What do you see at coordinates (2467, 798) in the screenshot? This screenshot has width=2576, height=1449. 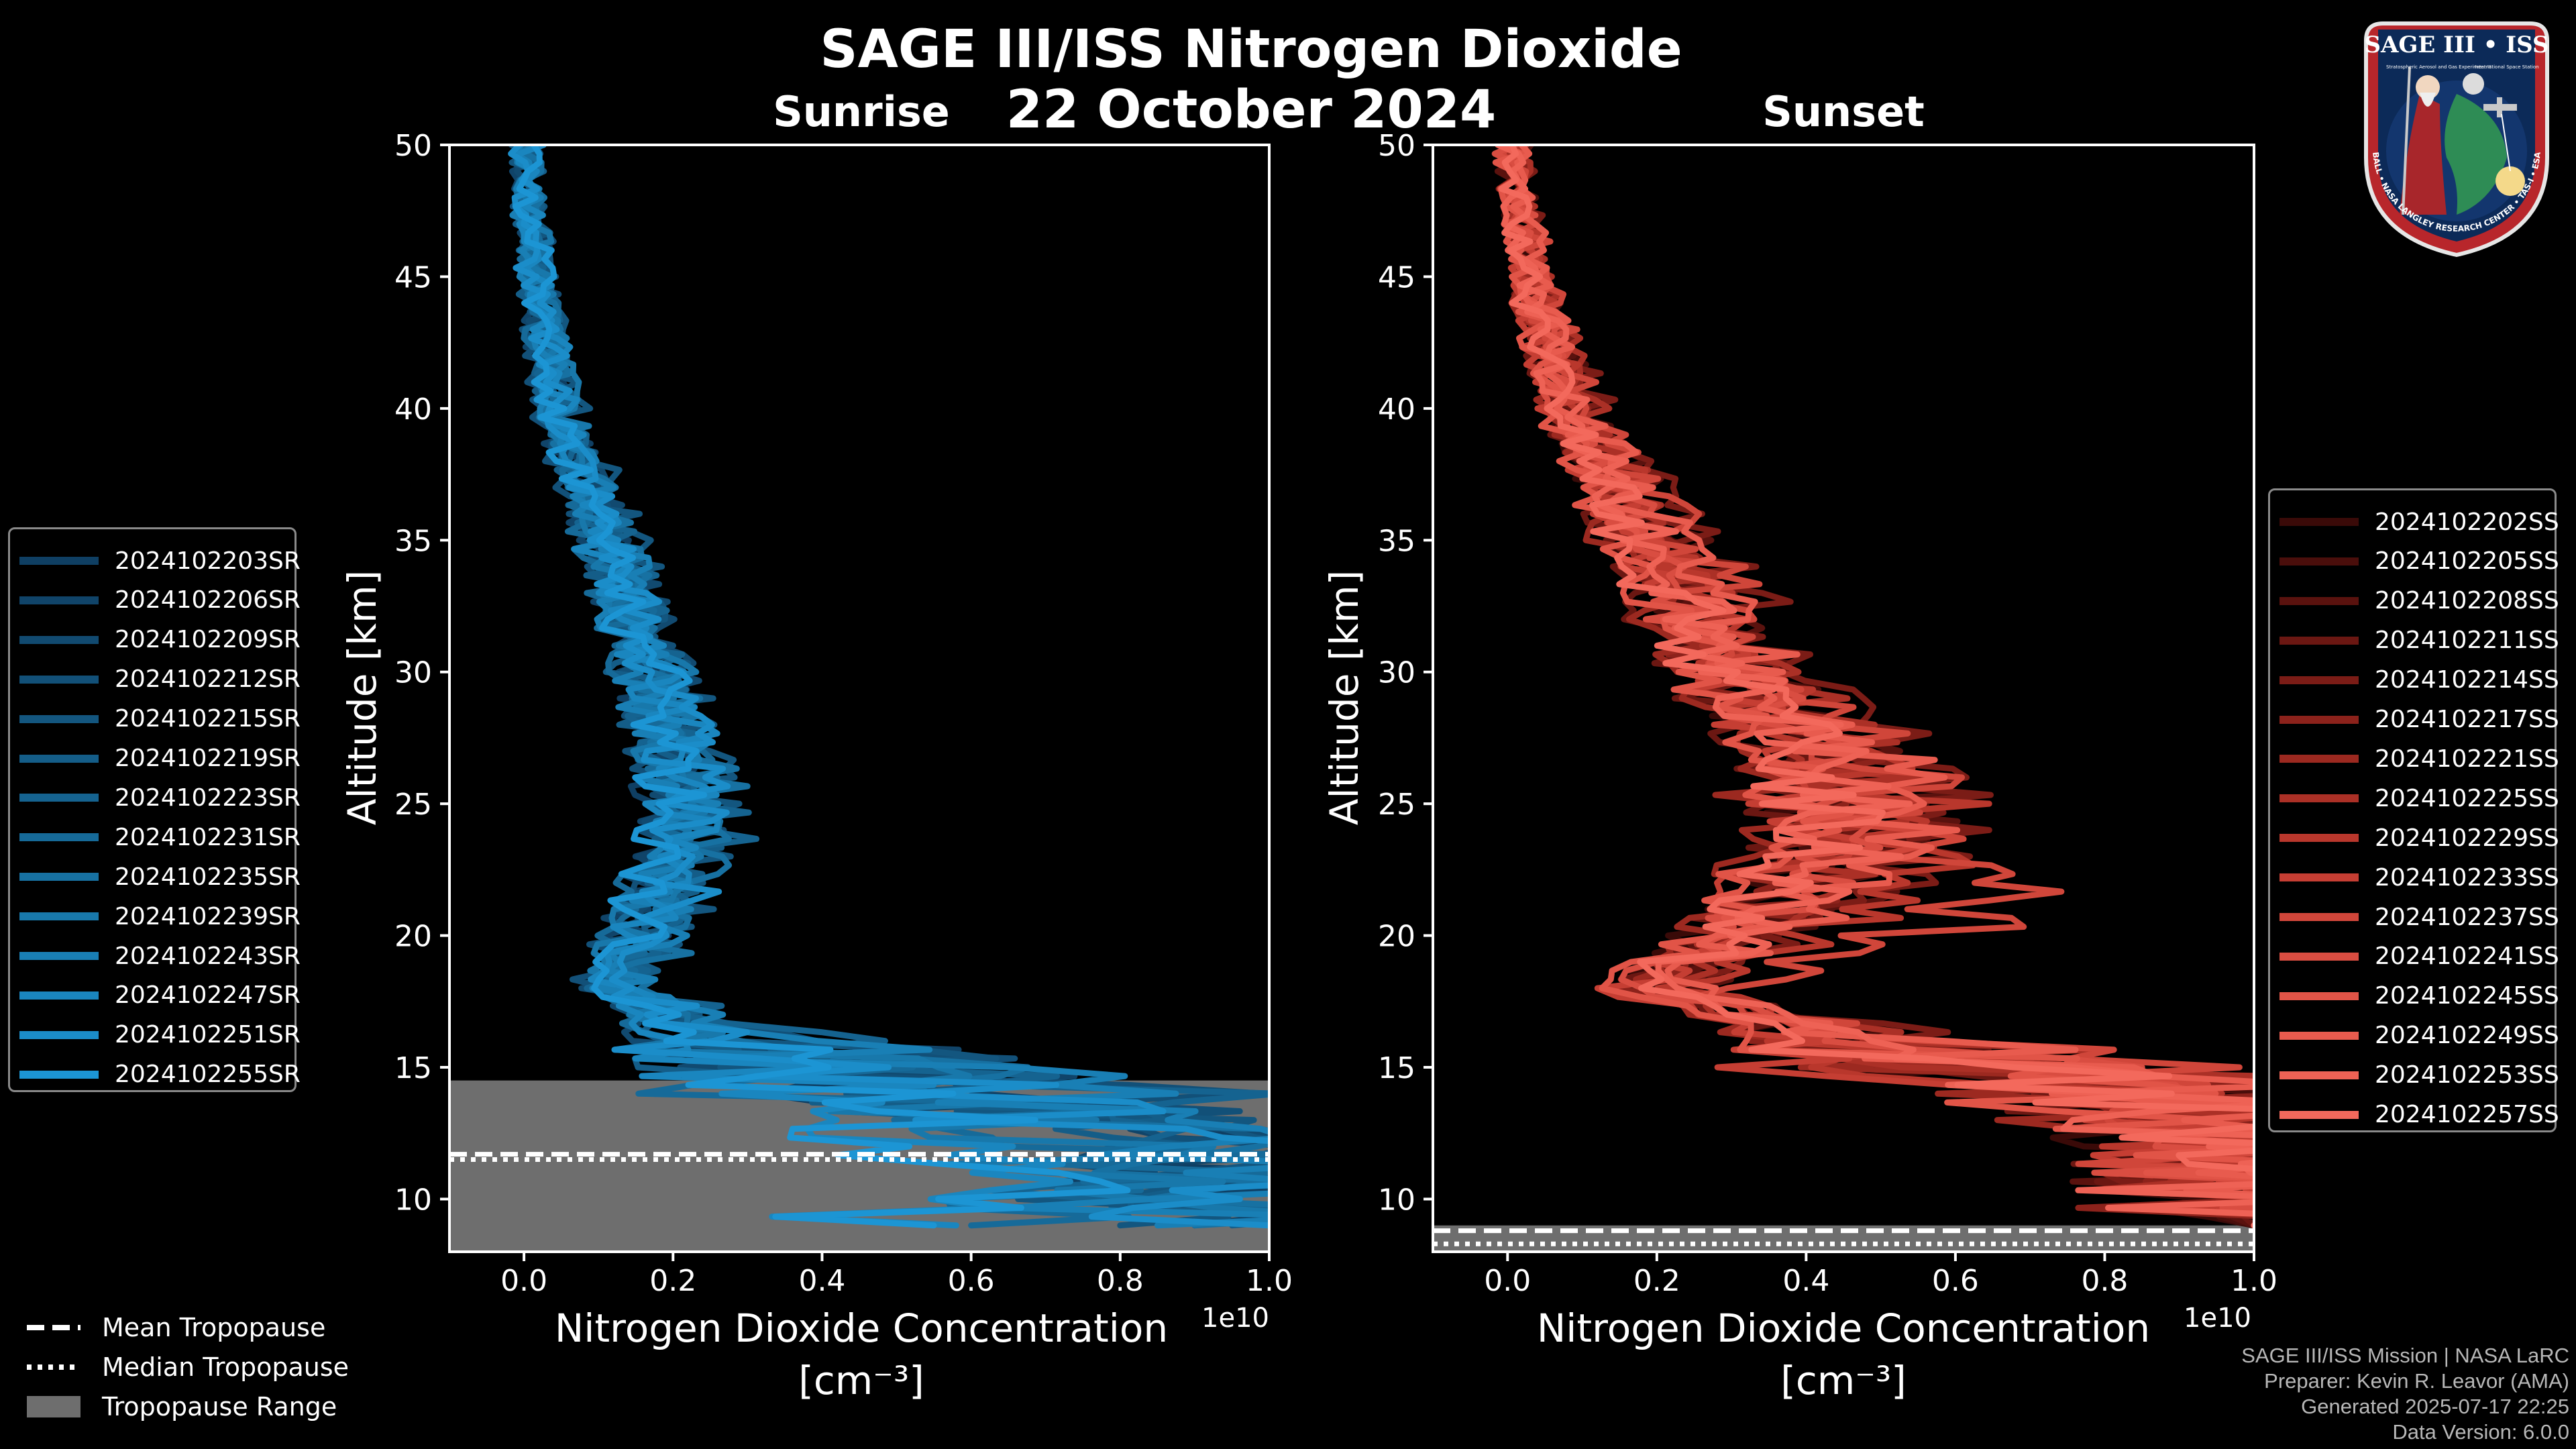 I see `sunset-legend-label: 2024102225SS` at bounding box center [2467, 798].